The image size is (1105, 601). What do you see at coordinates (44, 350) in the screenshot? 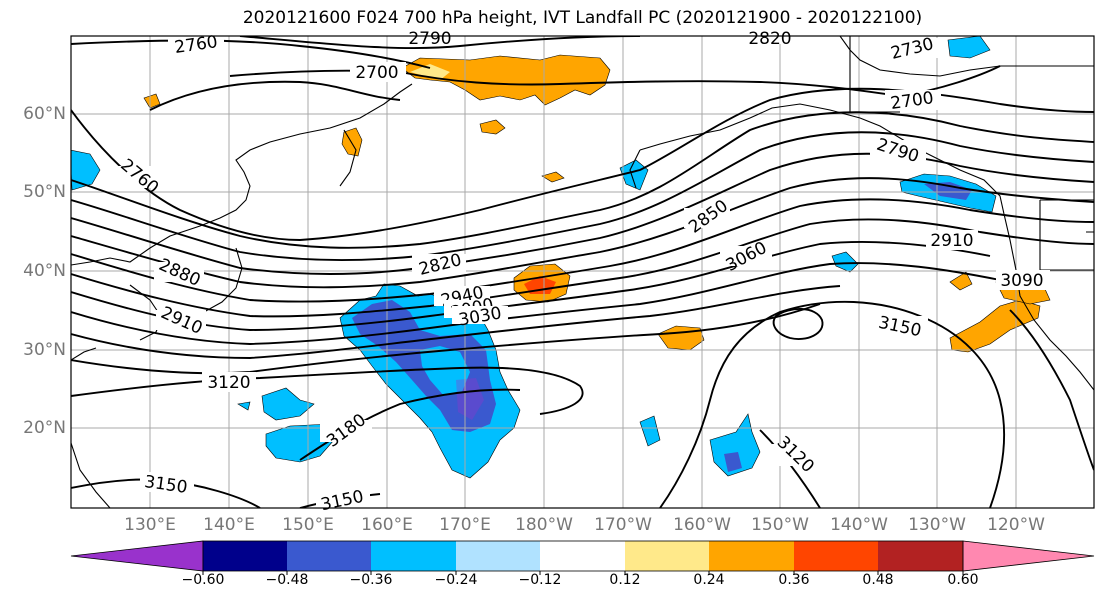
I see `lat-label-30n: 30°N` at bounding box center [44, 350].